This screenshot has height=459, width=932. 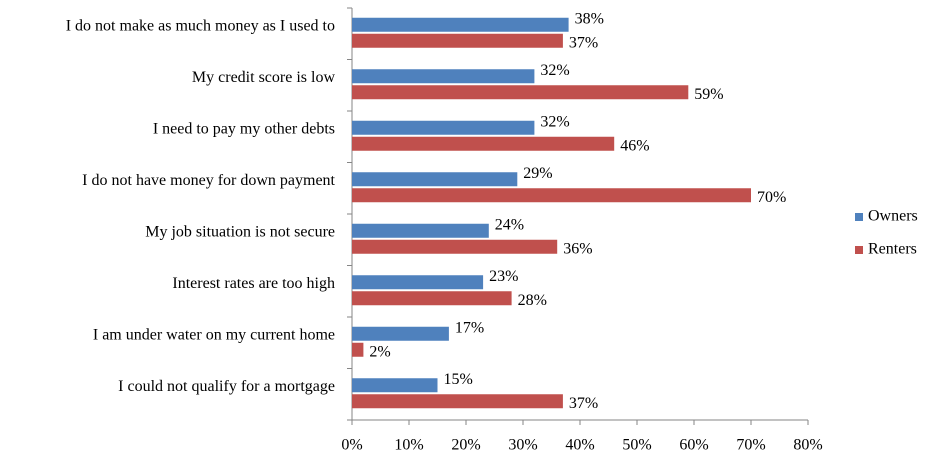 What do you see at coordinates (532, 300) in the screenshot?
I see `value-label: 28%` at bounding box center [532, 300].